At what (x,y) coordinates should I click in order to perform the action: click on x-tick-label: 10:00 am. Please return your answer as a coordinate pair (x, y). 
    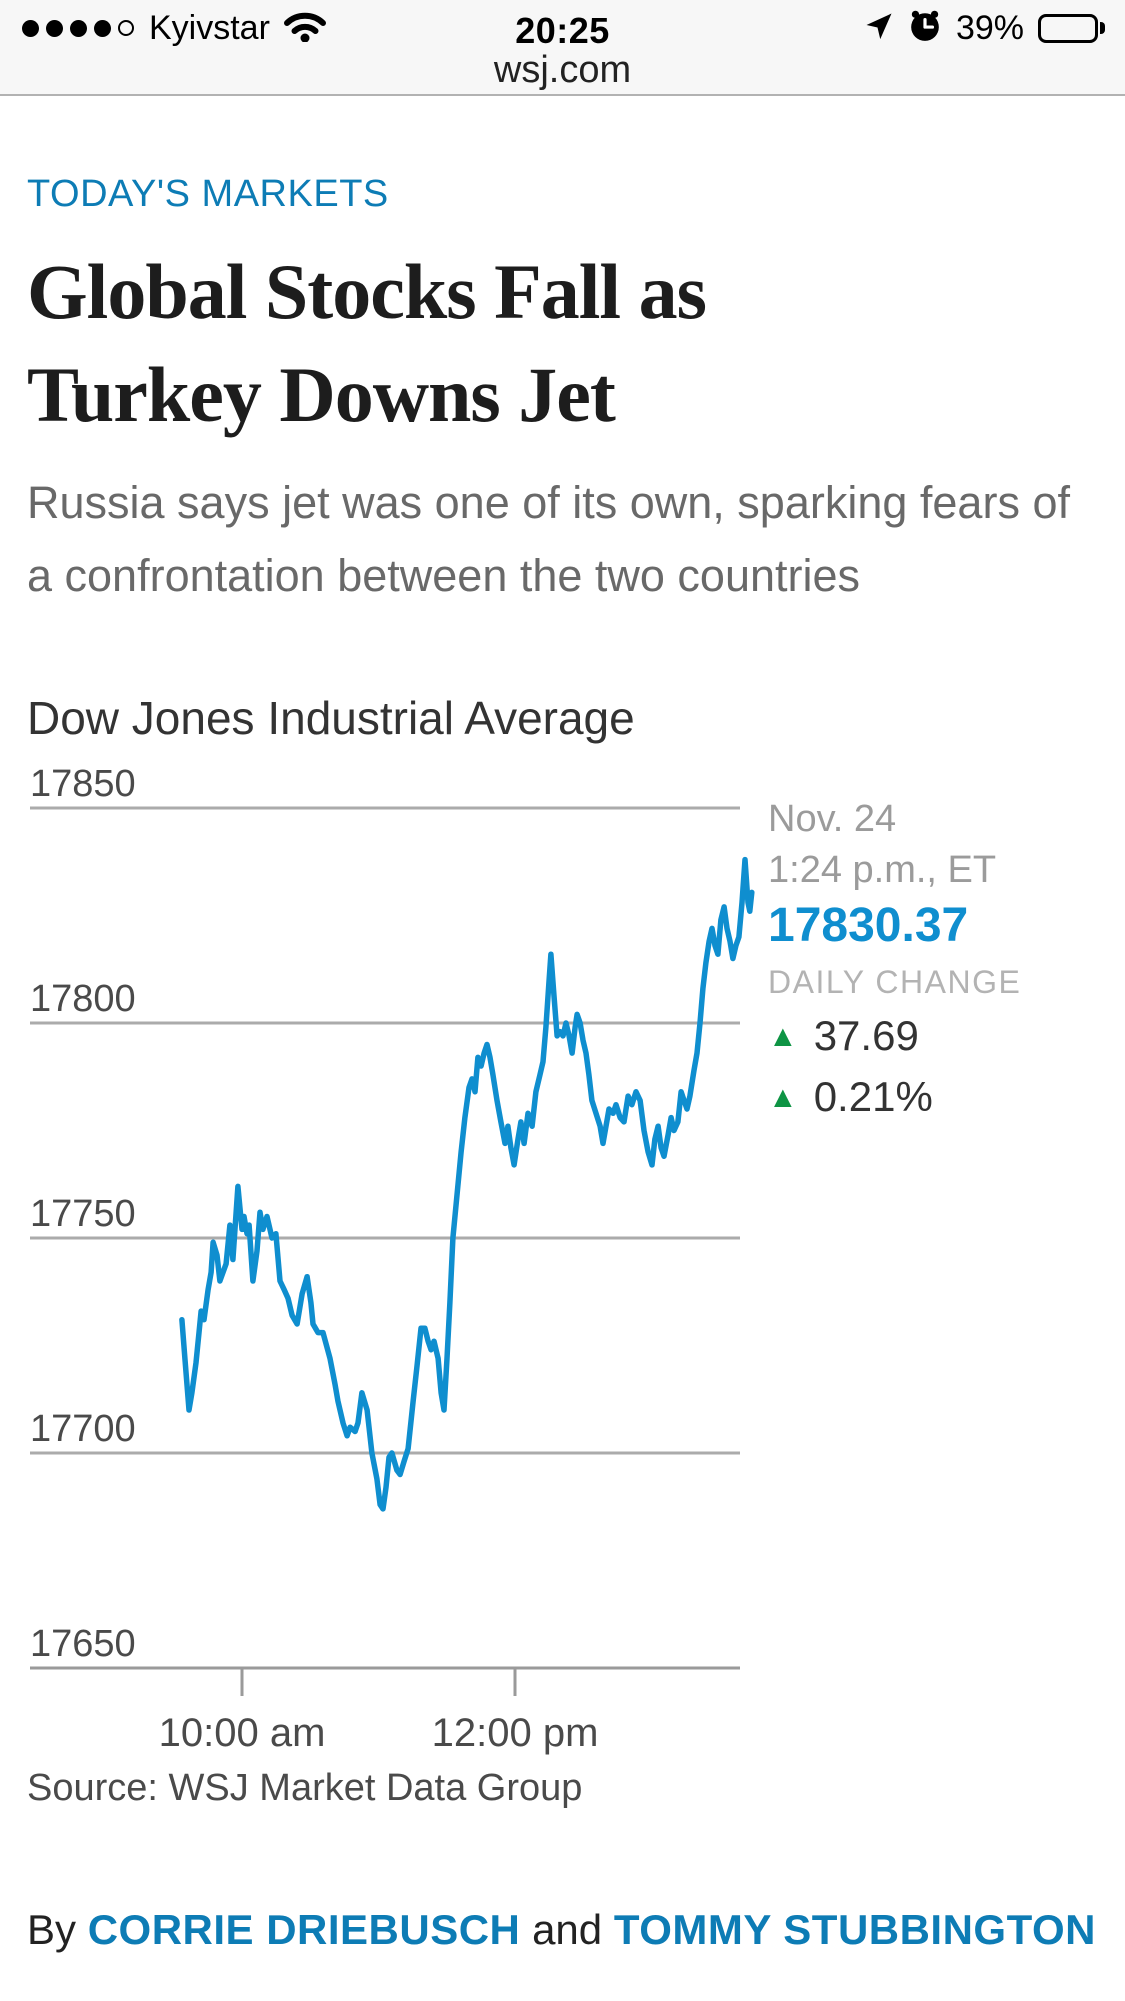
    Looking at the image, I should click on (242, 1733).